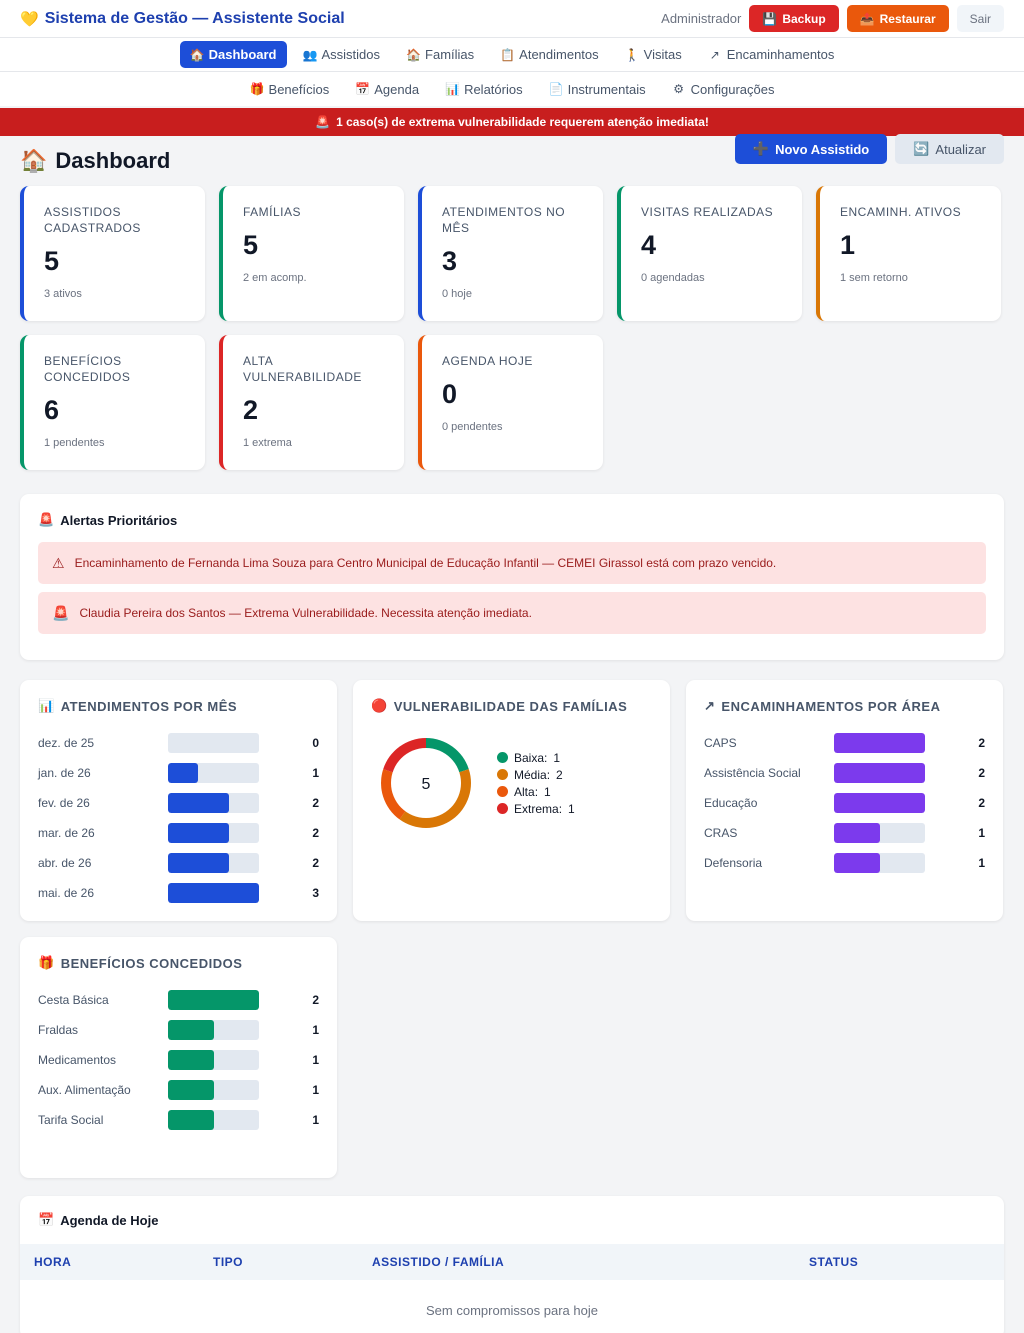 This screenshot has height=1333, width=1024. What do you see at coordinates (723, 89) in the screenshot?
I see `nav-item-configuracoes: ⚙ Configurações` at bounding box center [723, 89].